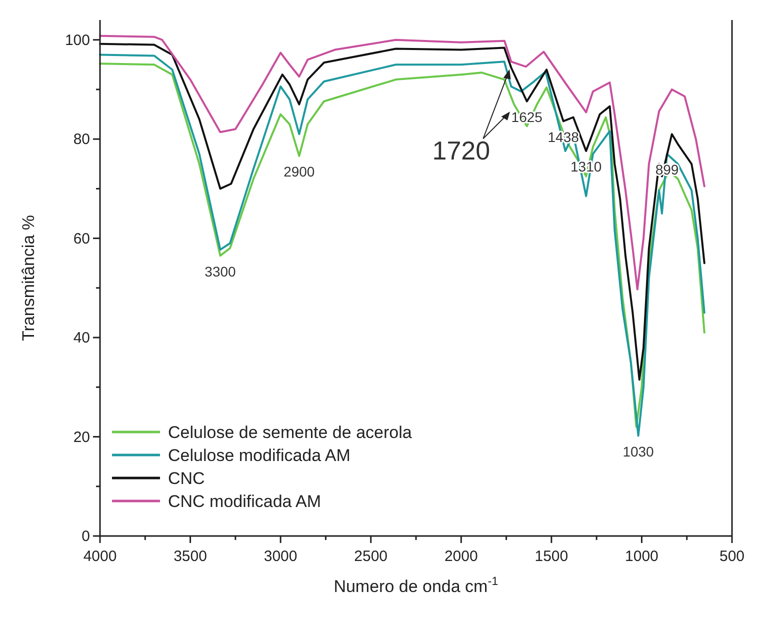  What do you see at coordinates (100, 556) in the screenshot?
I see `x-tick-label: 4000` at bounding box center [100, 556].